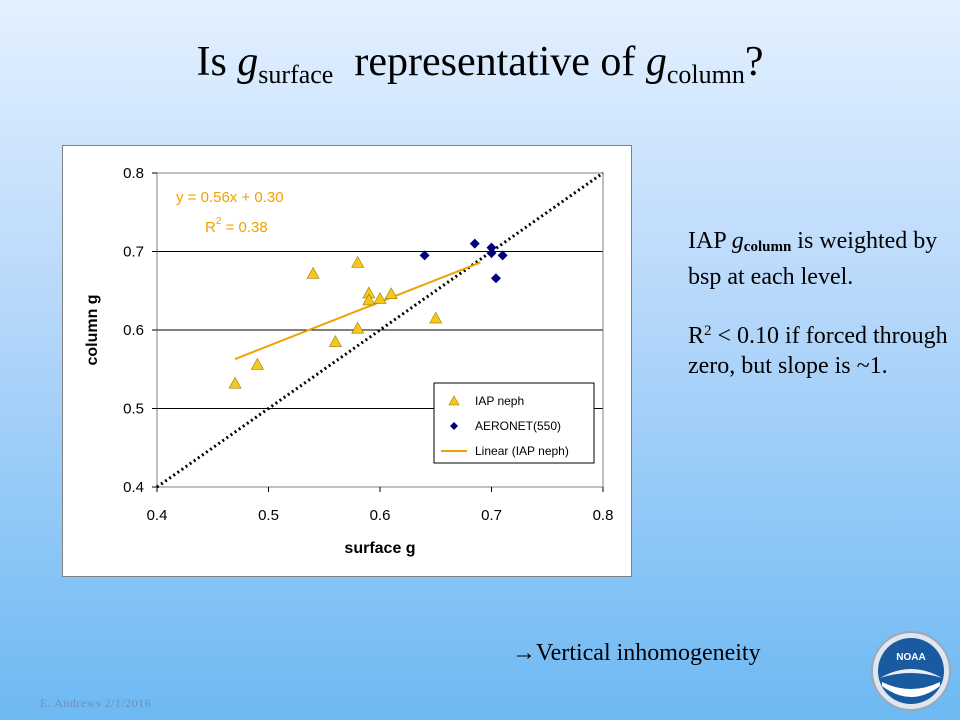  What do you see at coordinates (518, 426) in the screenshot?
I see `legend-item-label: AERONET(550)` at bounding box center [518, 426].